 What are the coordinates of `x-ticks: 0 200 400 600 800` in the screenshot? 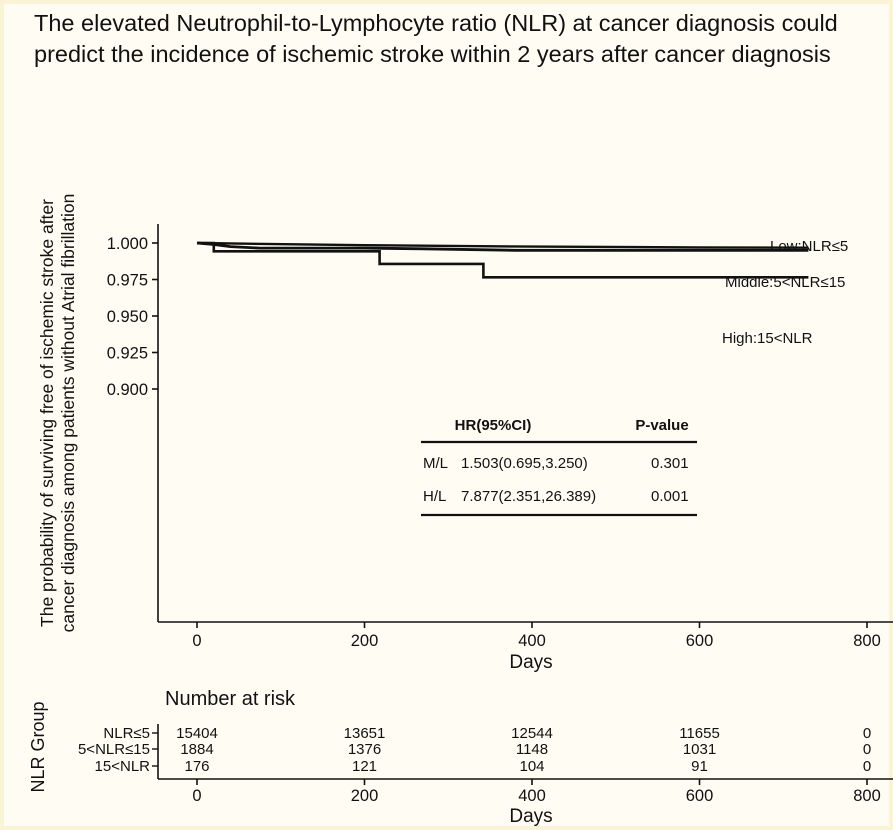 It's located at (536, 636).